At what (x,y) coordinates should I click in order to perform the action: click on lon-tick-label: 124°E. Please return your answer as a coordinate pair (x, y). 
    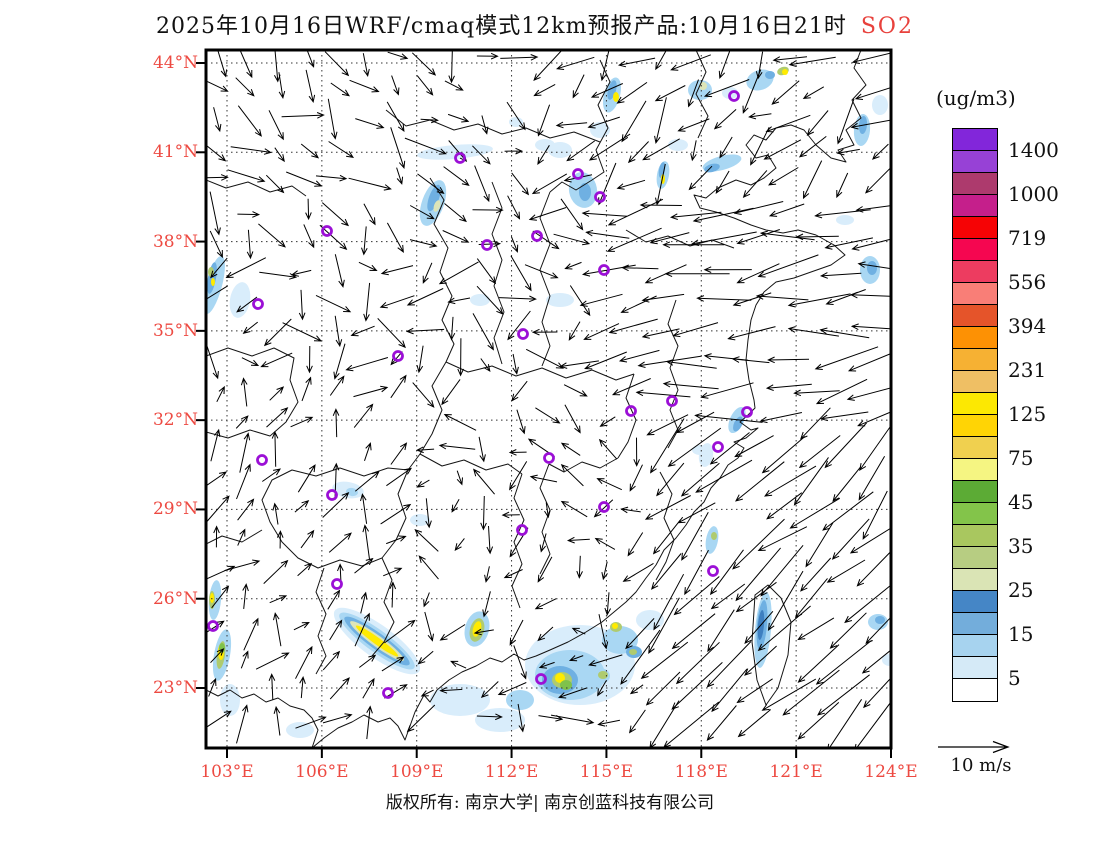
    Looking at the image, I should click on (891, 772).